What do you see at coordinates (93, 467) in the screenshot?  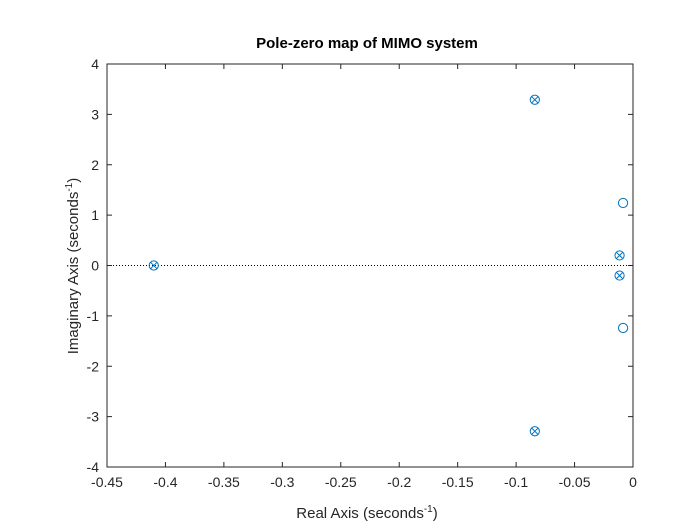 I see `y-tick-label: -4` at bounding box center [93, 467].